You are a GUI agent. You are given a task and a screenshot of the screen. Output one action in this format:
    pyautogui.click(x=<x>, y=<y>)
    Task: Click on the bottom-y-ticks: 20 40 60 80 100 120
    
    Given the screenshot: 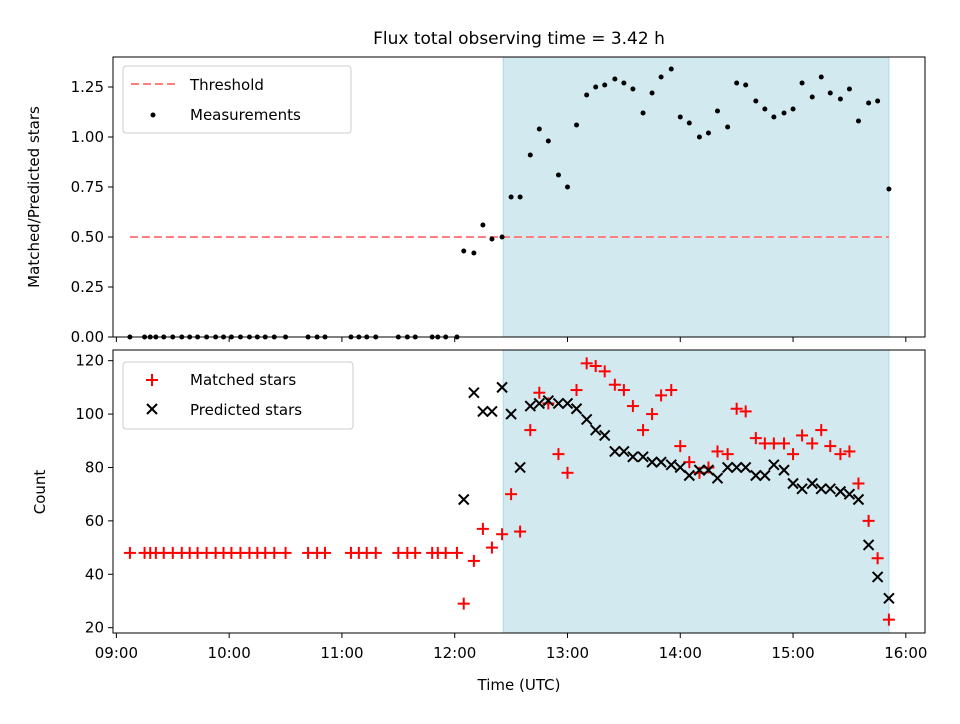 What is the action you would take?
    pyautogui.click(x=94, y=494)
    